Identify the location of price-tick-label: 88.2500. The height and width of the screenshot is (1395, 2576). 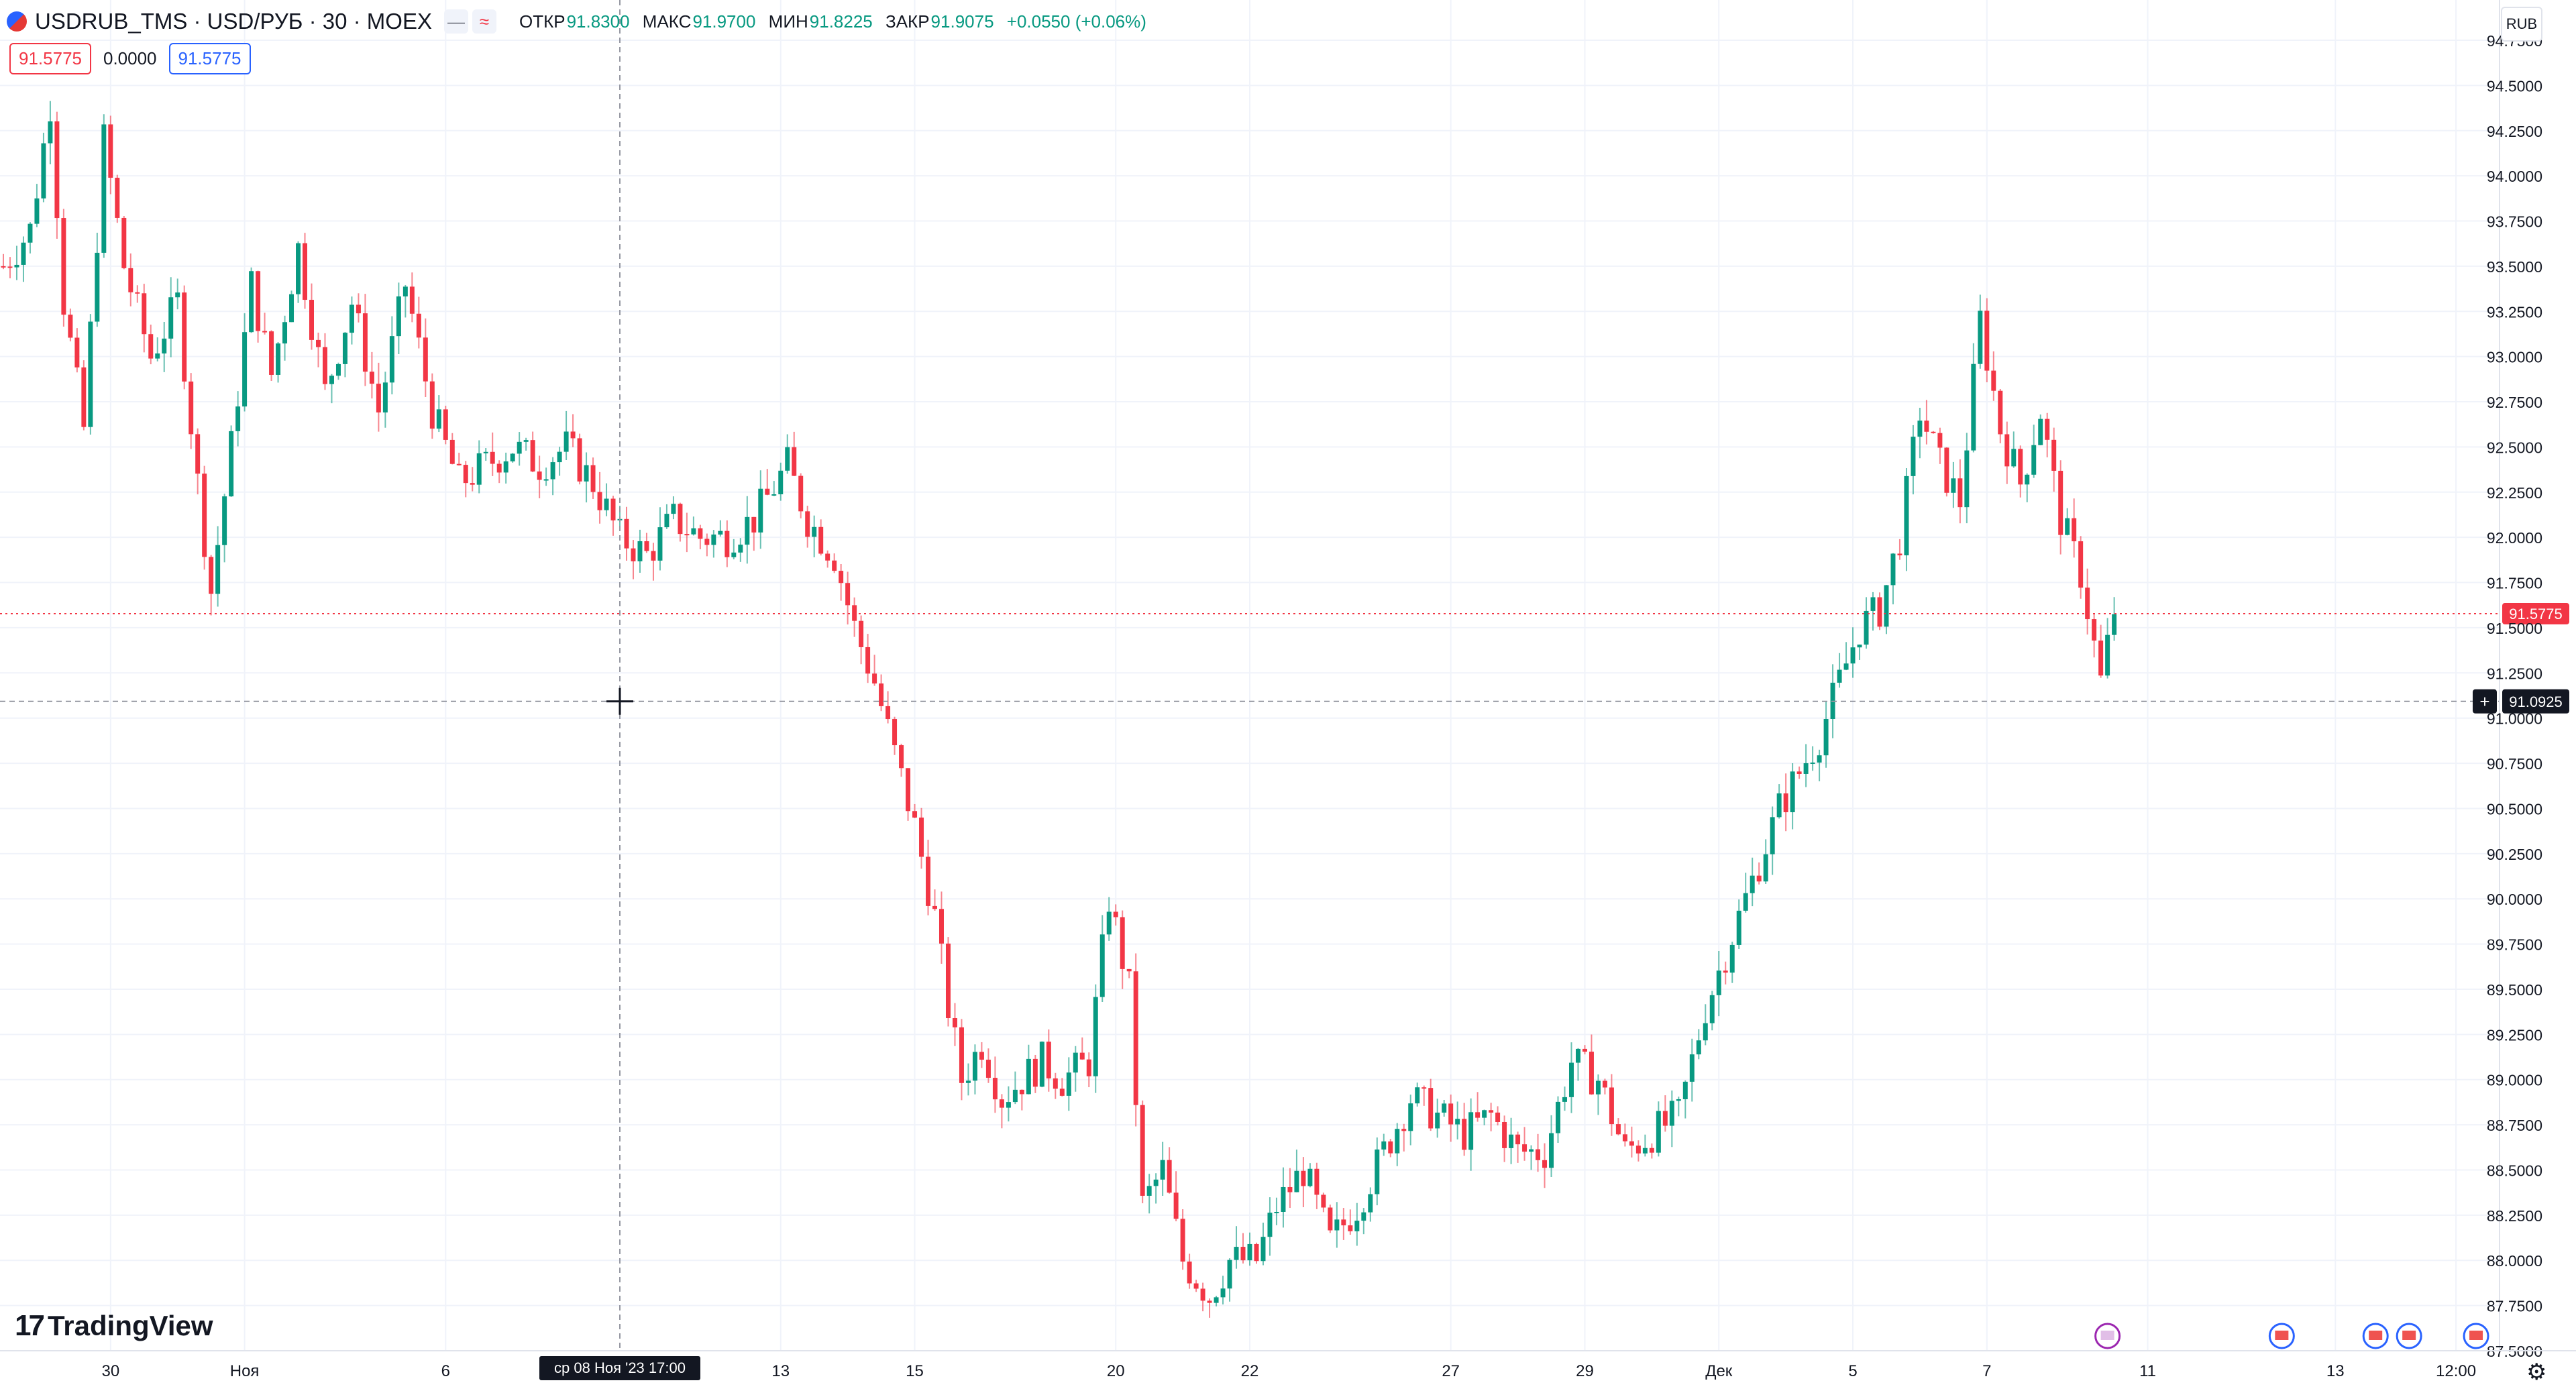
(2514, 1216).